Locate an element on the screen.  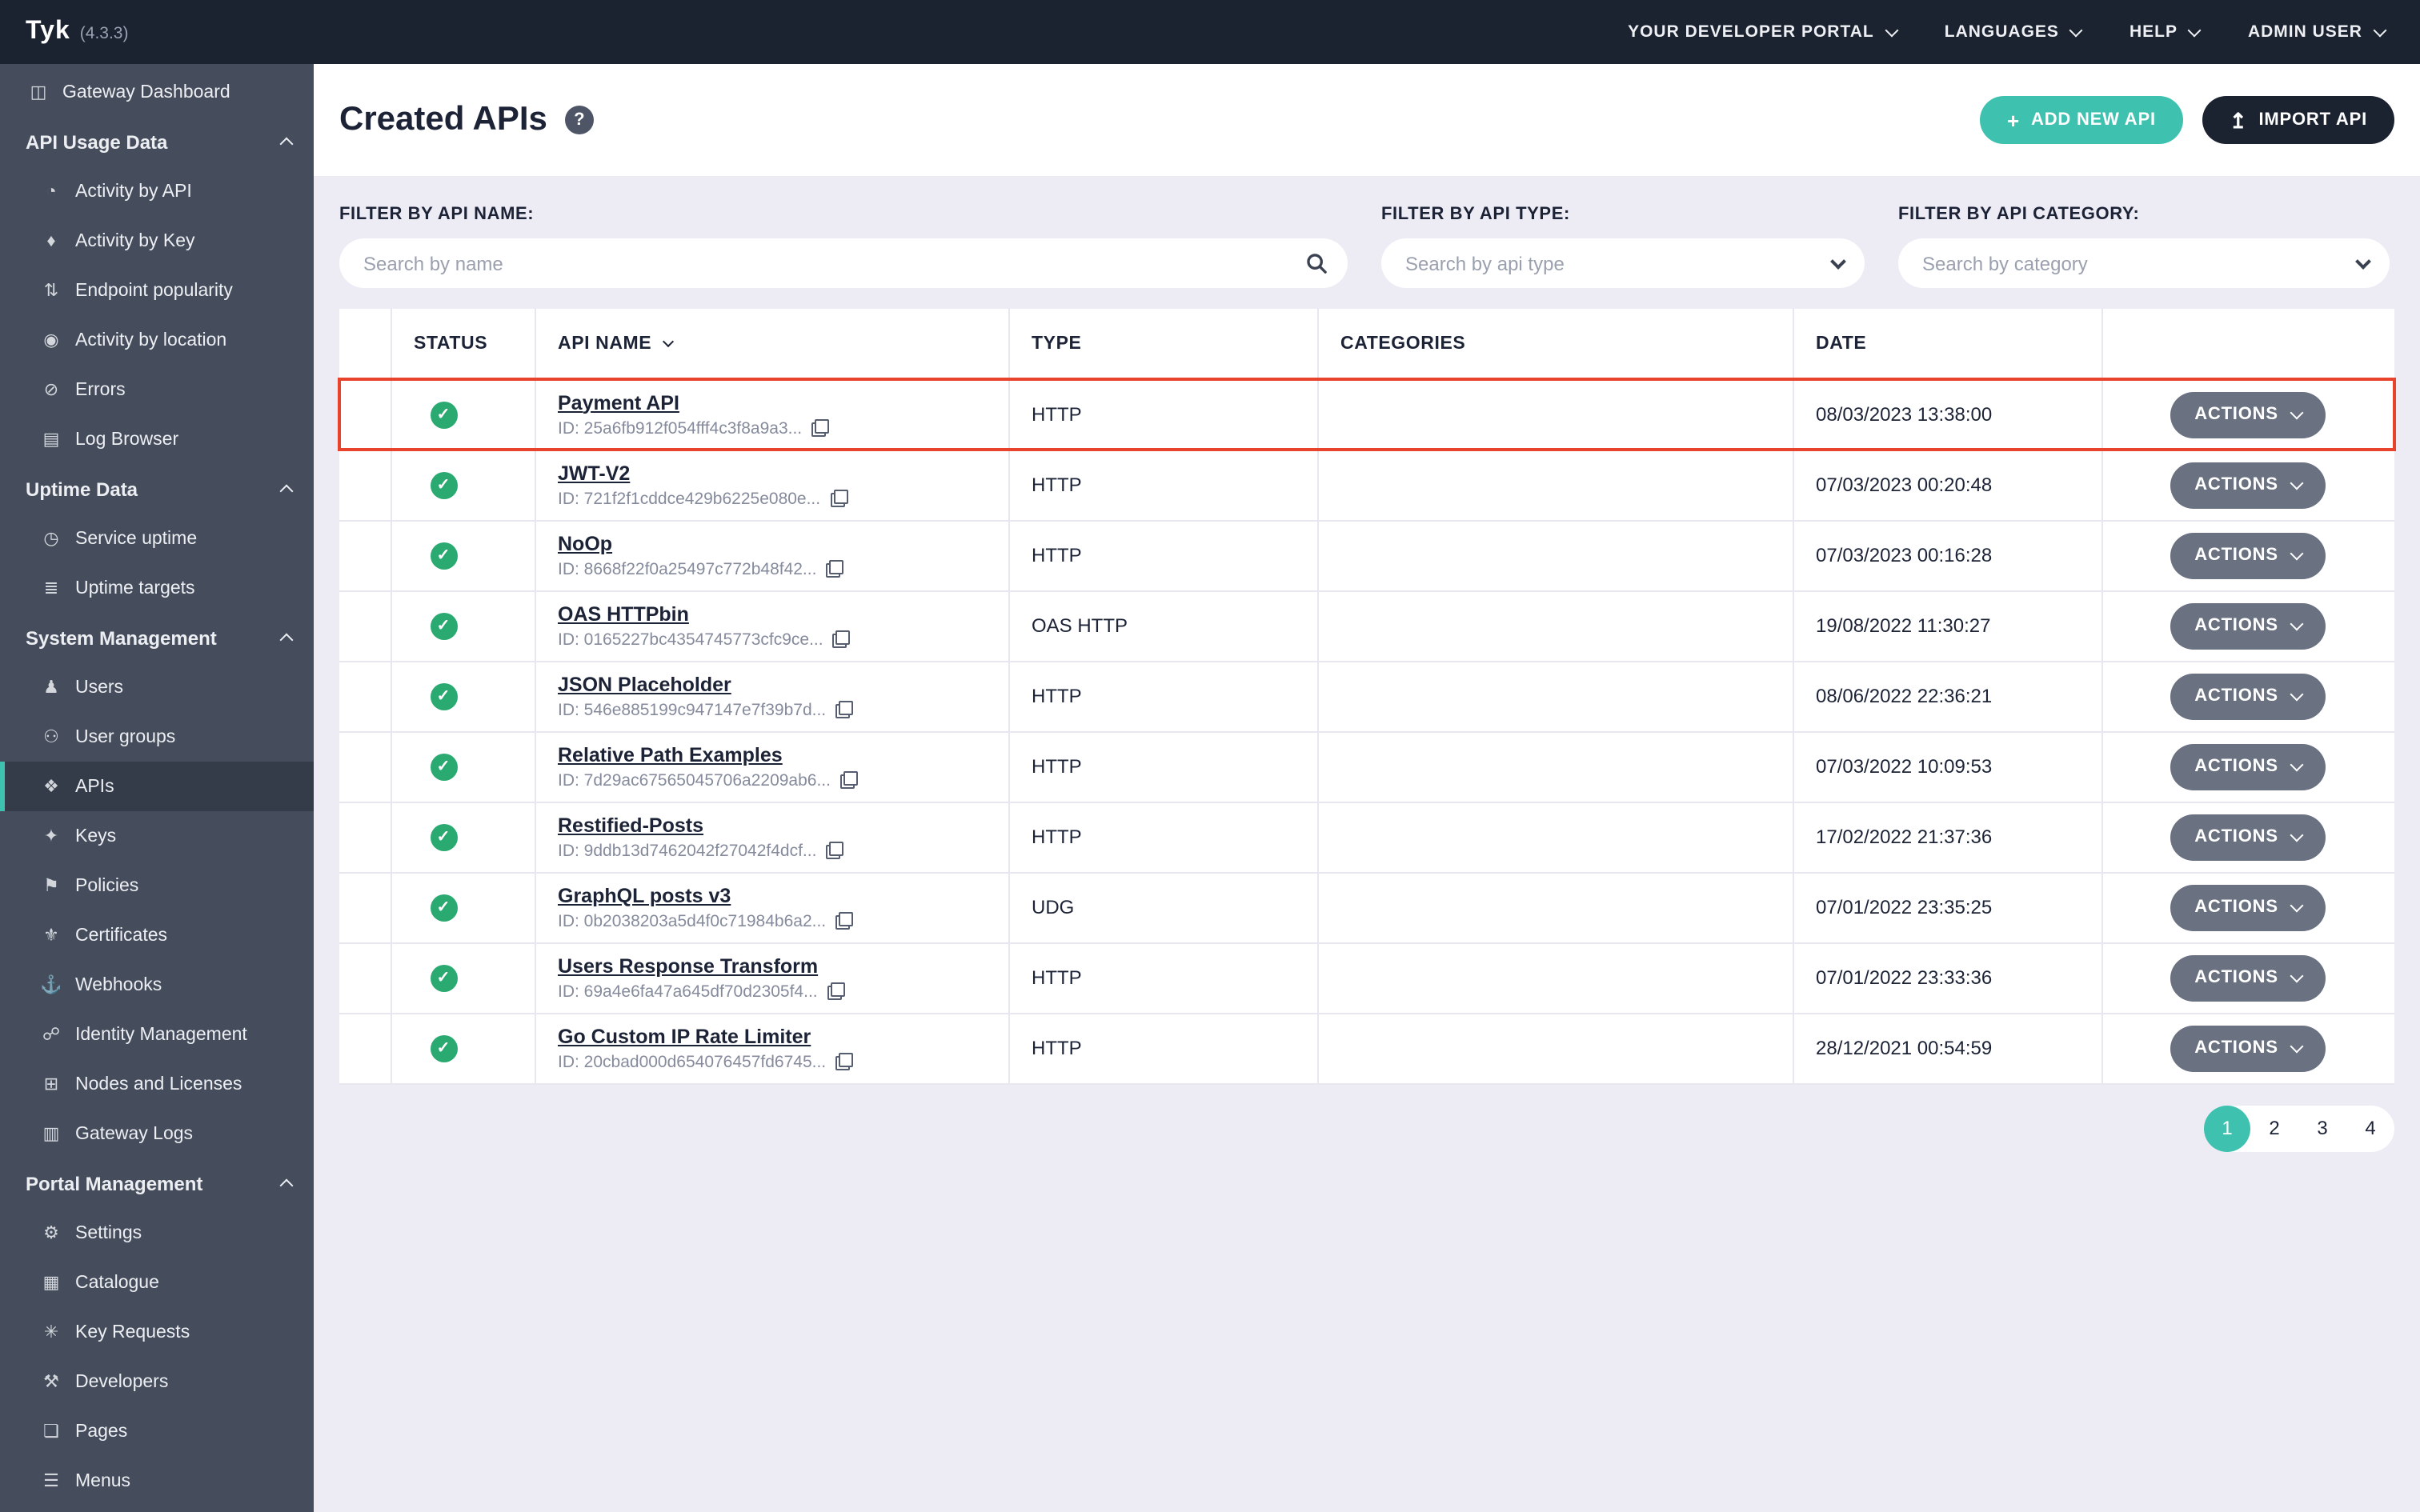
sidebar-item-gateway-logs: ▥ Gateway Logs is located at coordinates (157, 1133).